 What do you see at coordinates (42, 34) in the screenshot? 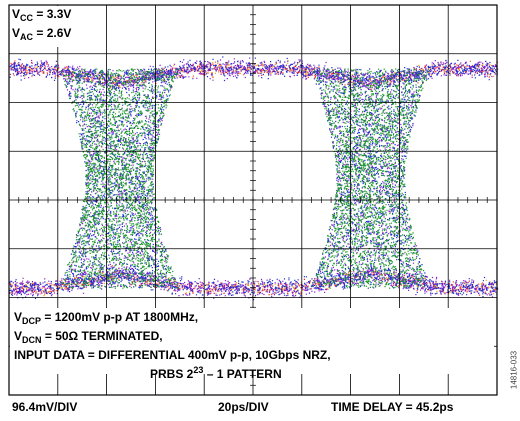
I see `vac-label: VAC = 2.6V` at bounding box center [42, 34].